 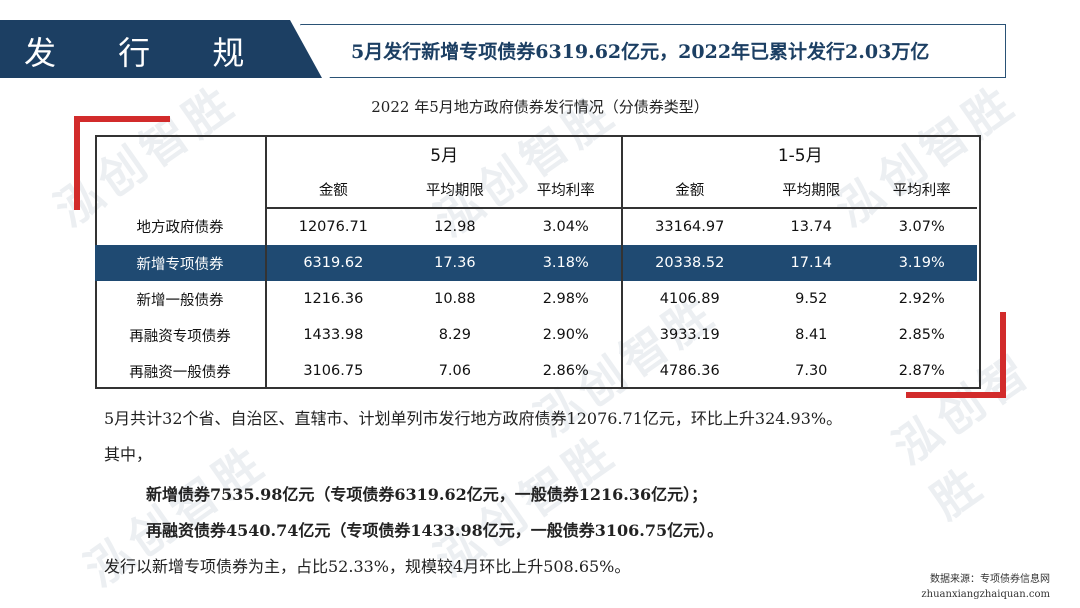 What do you see at coordinates (181, 226) in the screenshot?
I see `row-label: 地方政府债券` at bounding box center [181, 226].